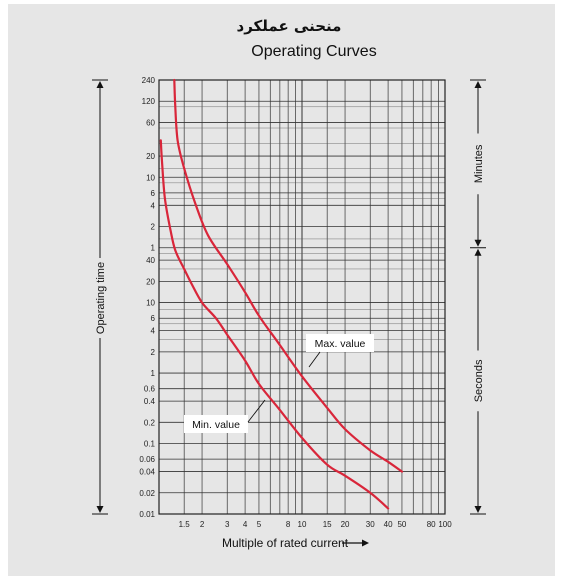 Image resolution: width=563 pixels, height=580 pixels. What do you see at coordinates (345, 524) in the screenshot?
I see `x-tick-label: 20` at bounding box center [345, 524].